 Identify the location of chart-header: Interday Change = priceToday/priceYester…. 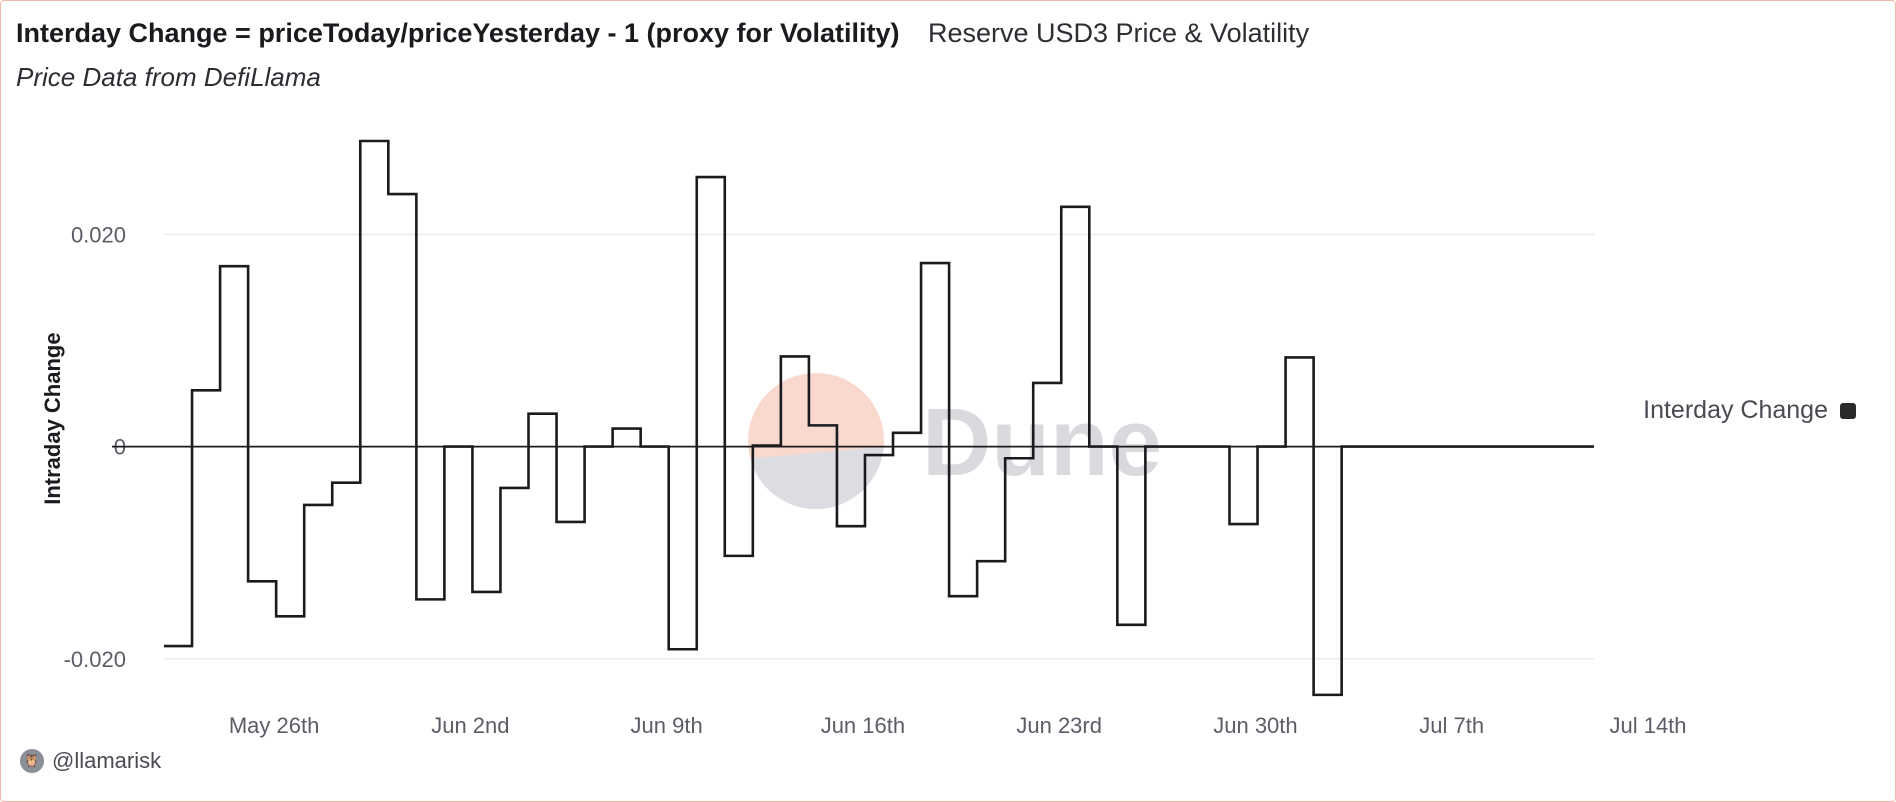
(662, 33).